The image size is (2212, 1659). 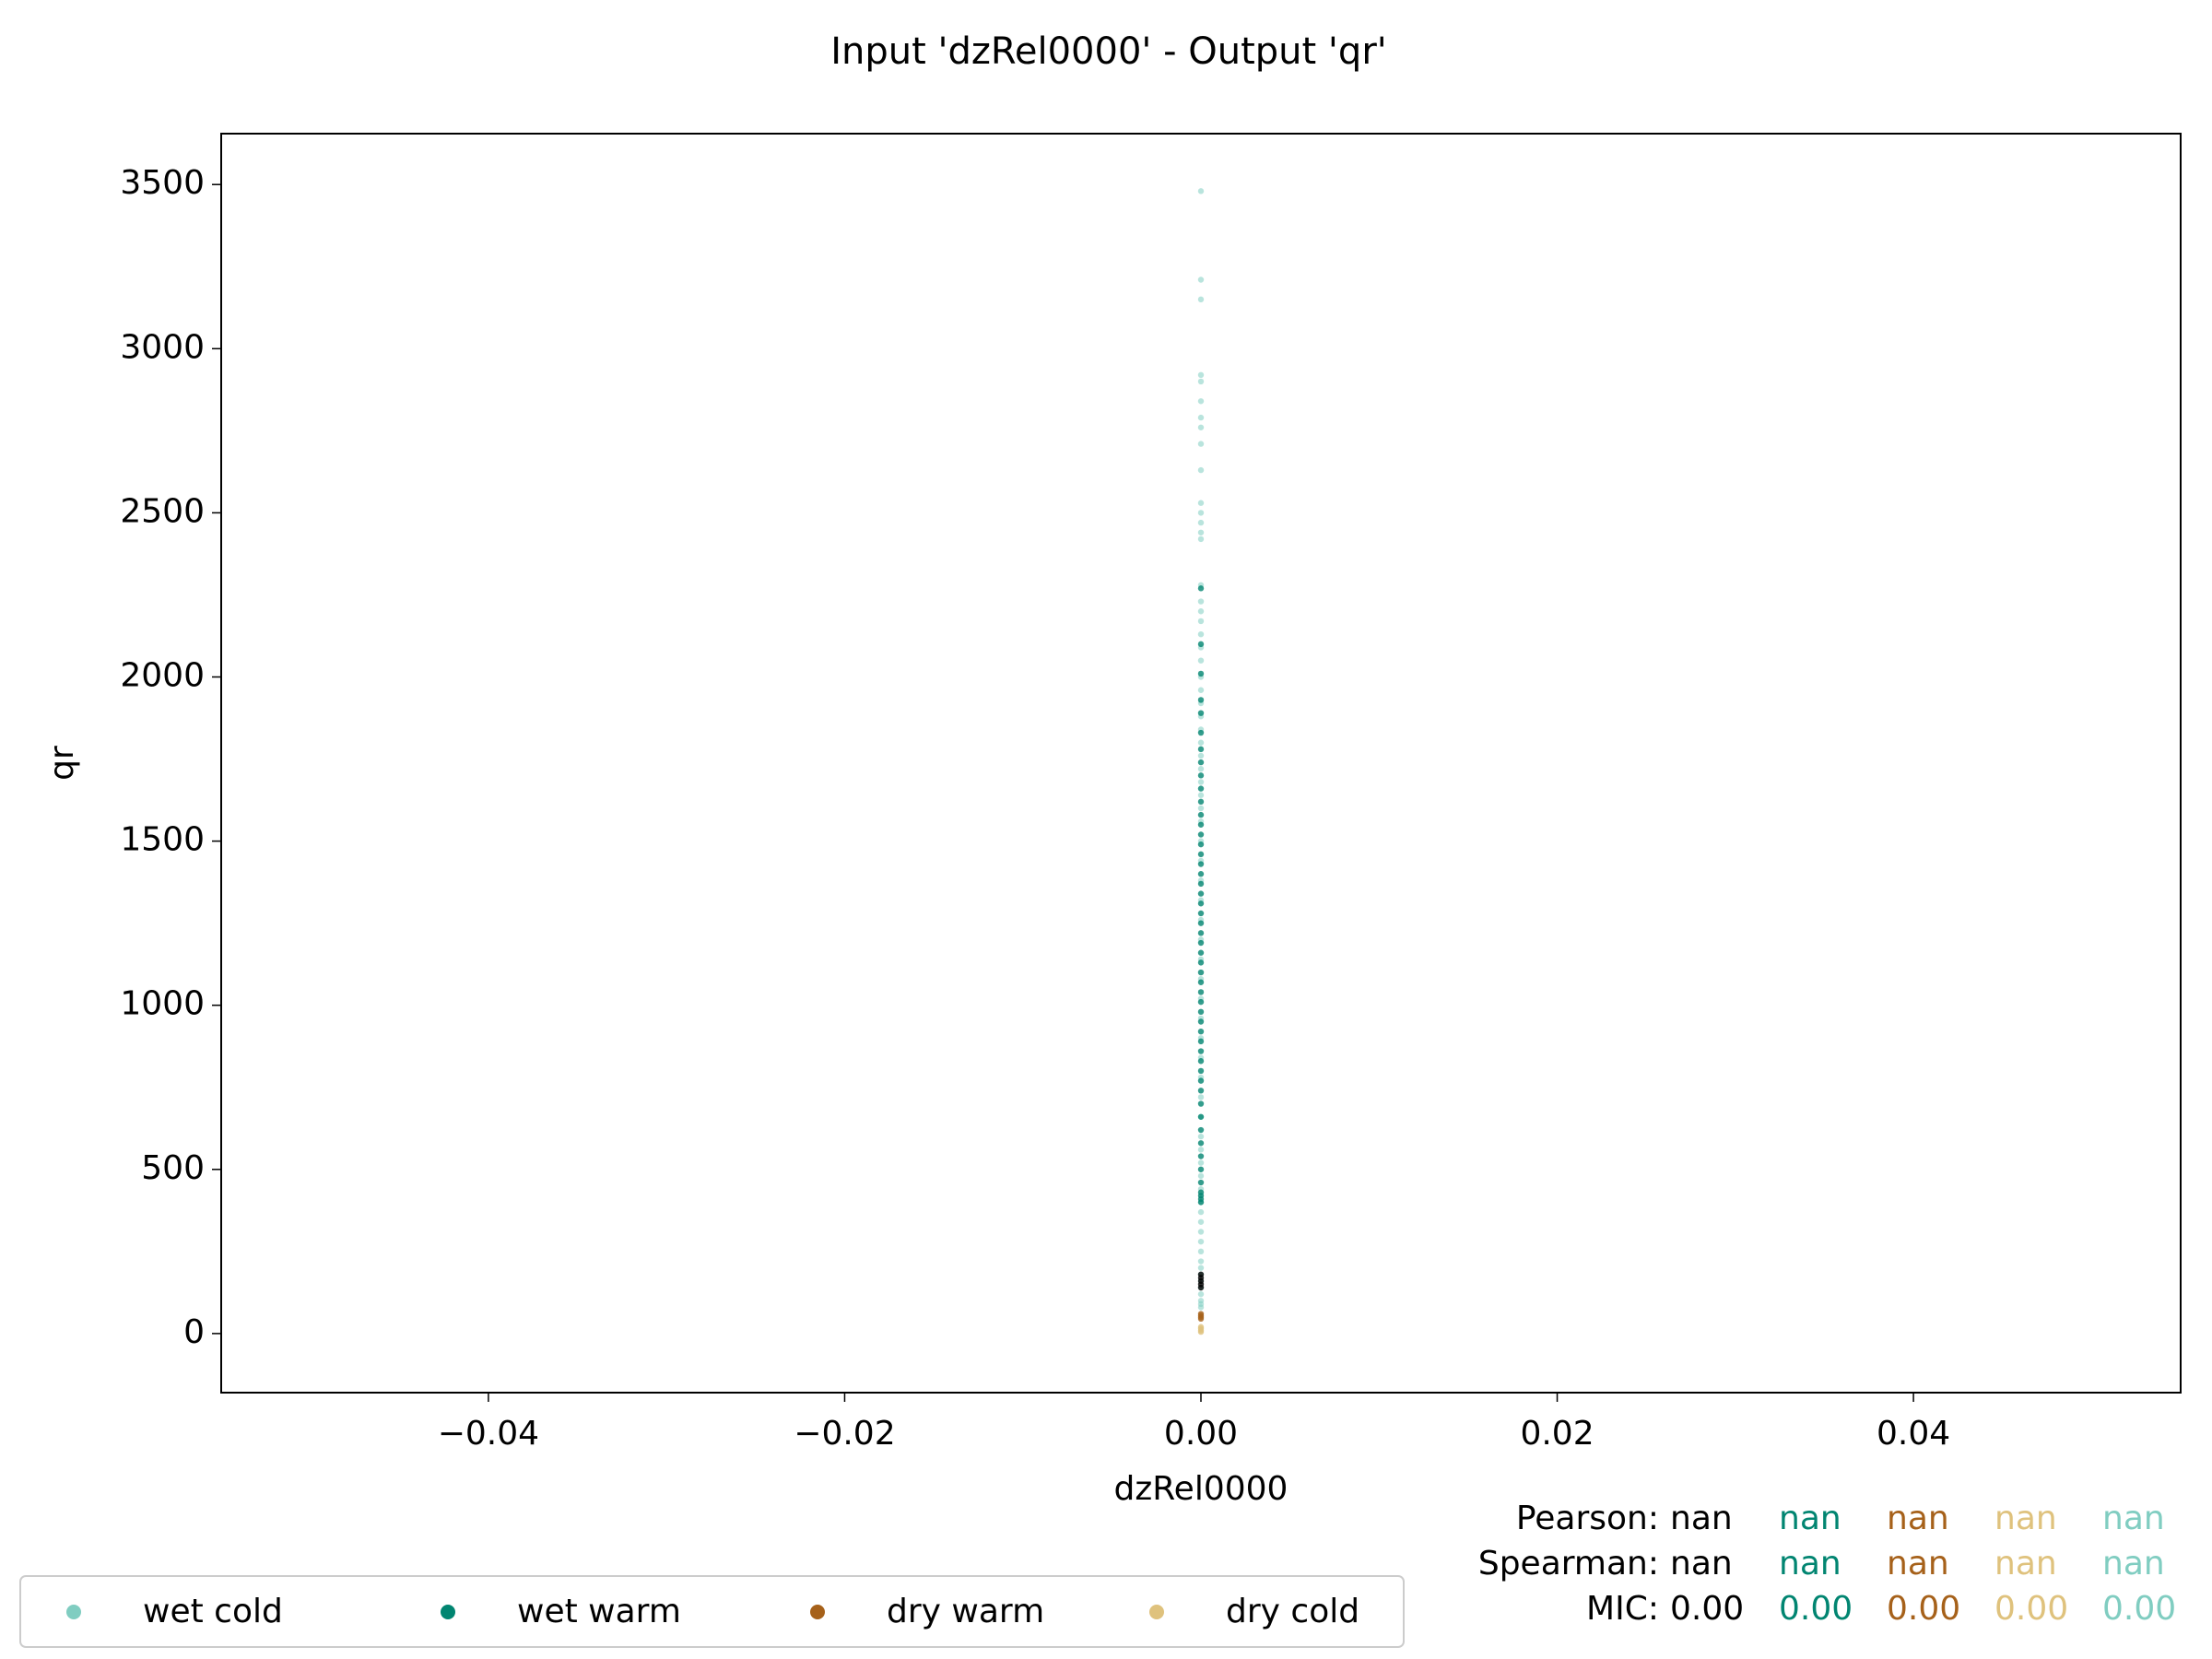 What do you see at coordinates (213, 1611) in the screenshot?
I see `legend-label: wet cold` at bounding box center [213, 1611].